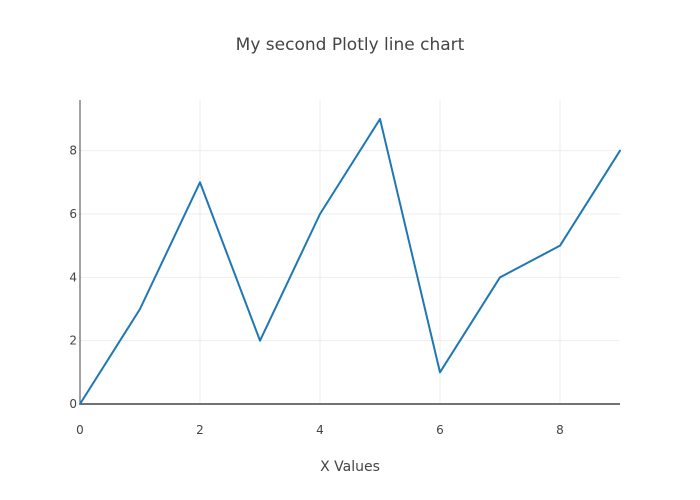 This screenshot has height=500, width=700. I want to click on chart-title: My second Plotly line chart, so click(350, 45).